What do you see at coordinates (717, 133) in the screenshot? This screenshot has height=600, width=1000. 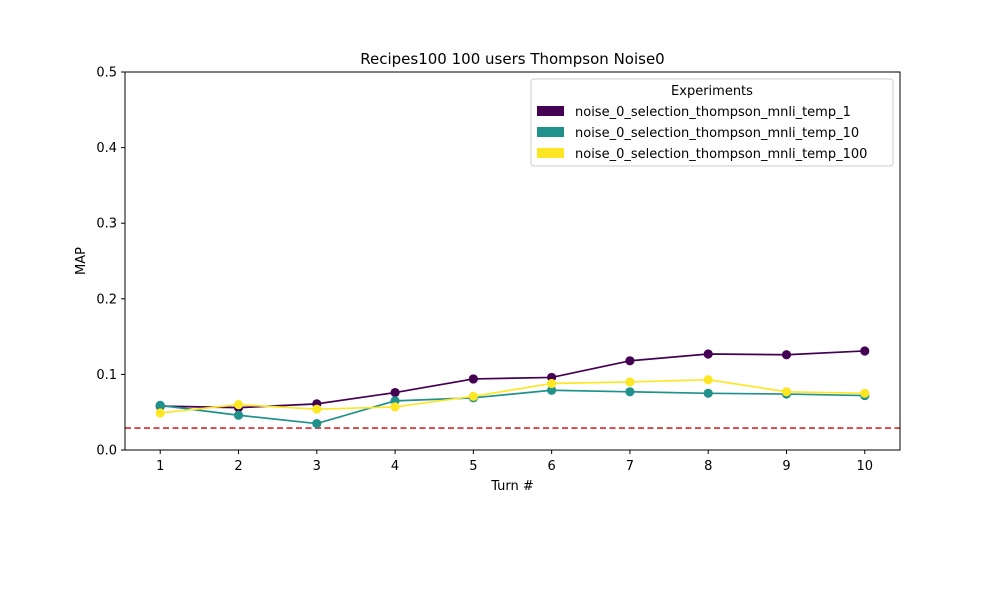 I see `legend-label-2: noise_0_selection_thompson_mnli_temp_10` at bounding box center [717, 133].